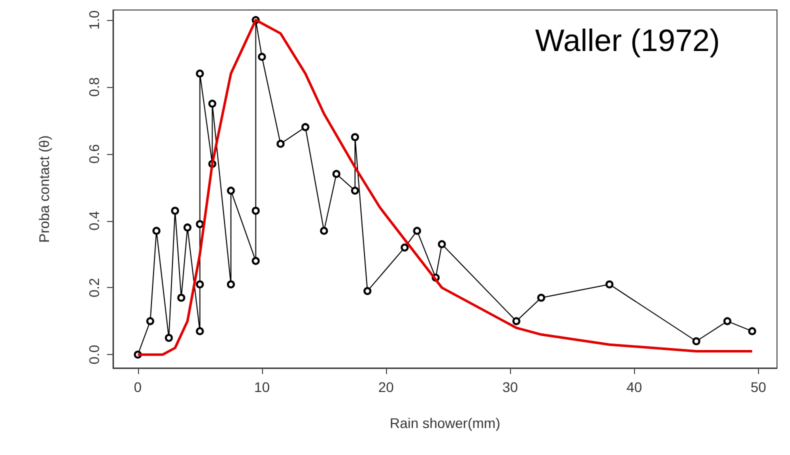  Describe the element at coordinates (758, 387) in the screenshot. I see `x-tick-label: 50` at that location.